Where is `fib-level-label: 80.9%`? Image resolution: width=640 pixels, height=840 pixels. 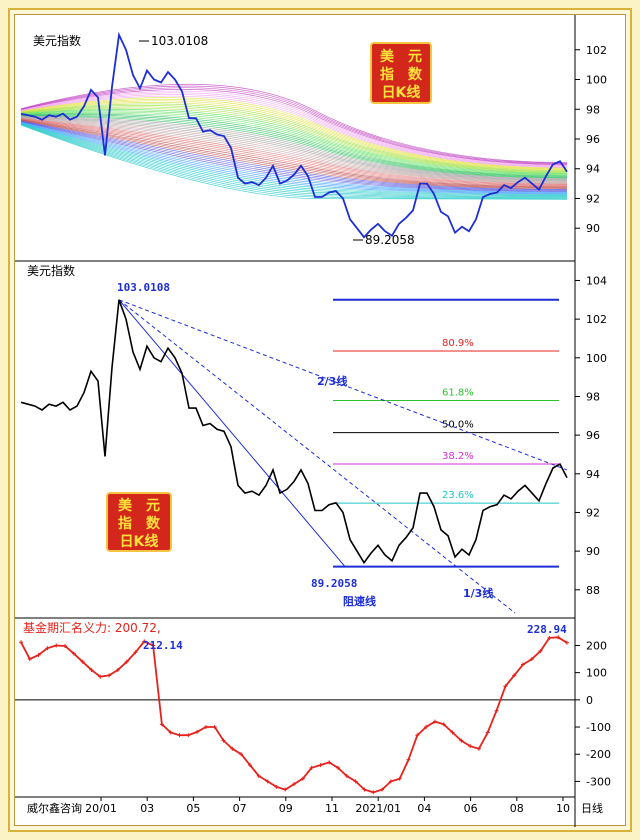 fib-level-label: 80.9% is located at coordinates (458, 343).